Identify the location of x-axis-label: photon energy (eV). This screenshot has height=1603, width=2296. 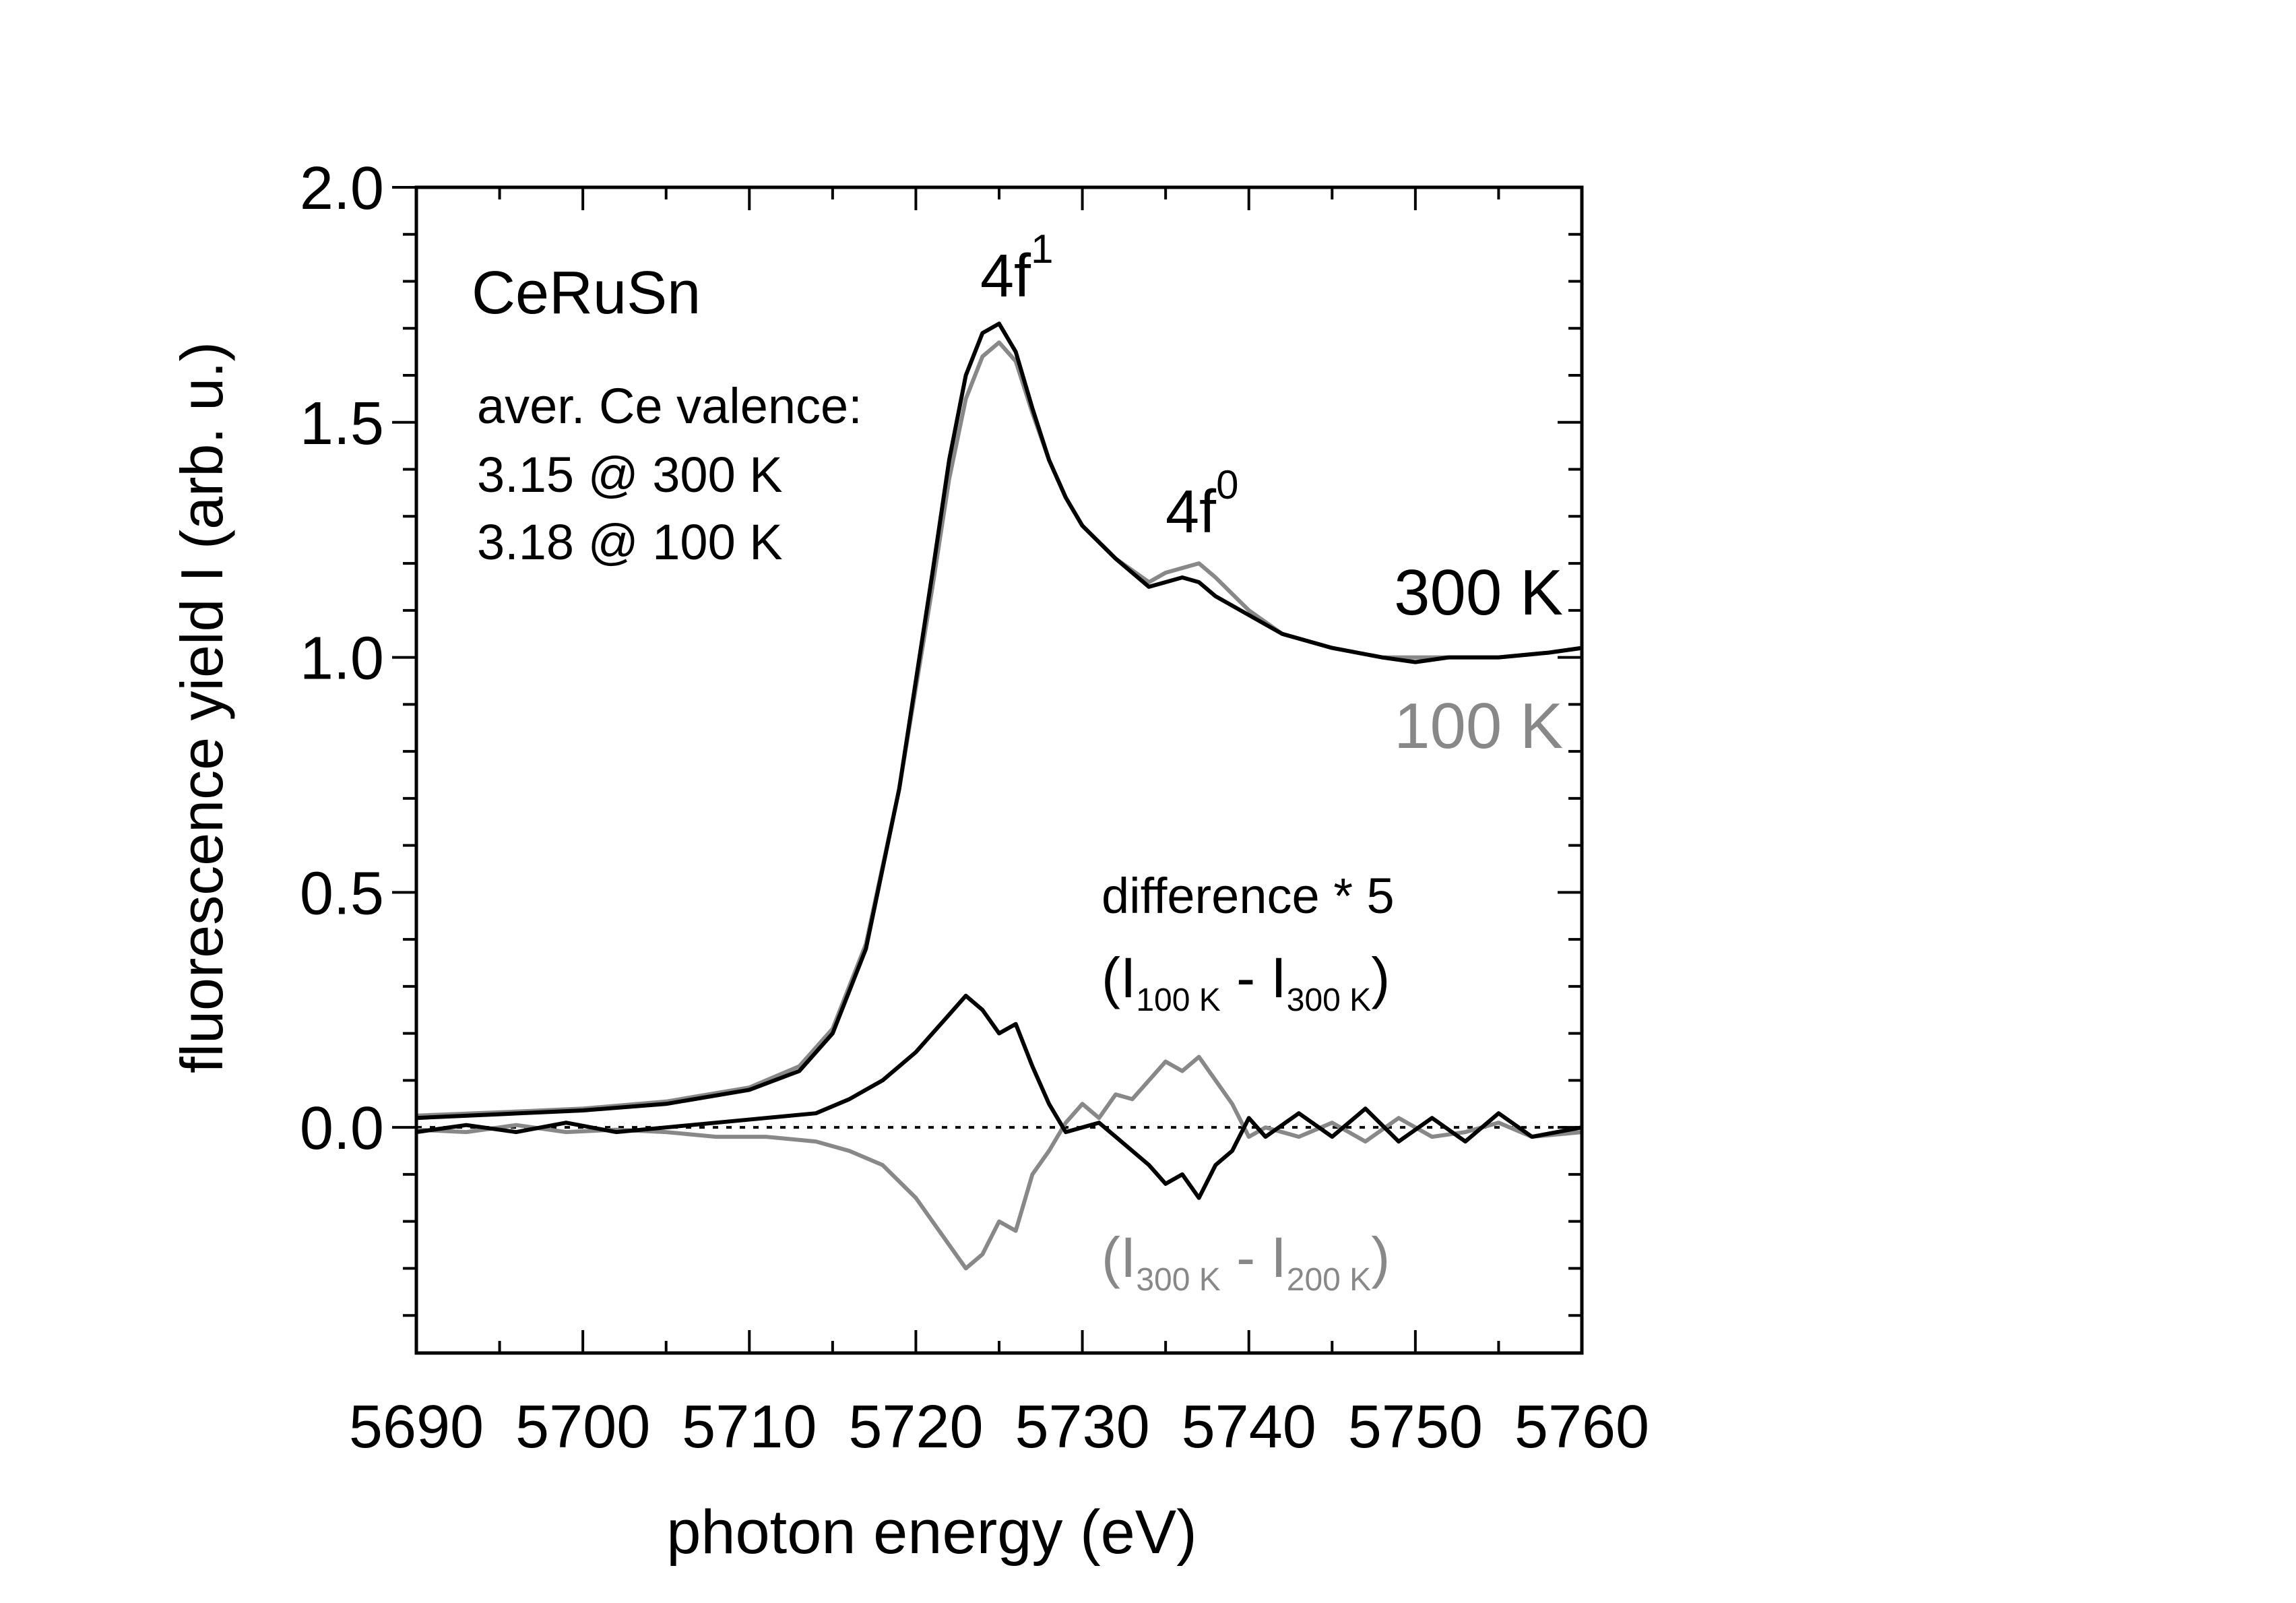
(931, 1532).